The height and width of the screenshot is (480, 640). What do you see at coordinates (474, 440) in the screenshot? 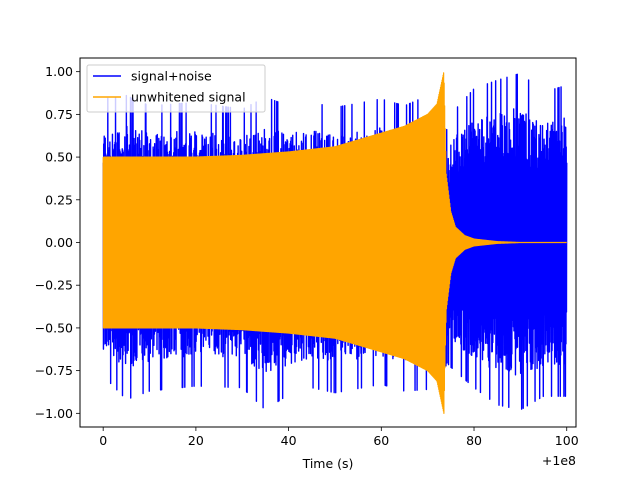
I see `x-tick-label: 80` at bounding box center [474, 440].